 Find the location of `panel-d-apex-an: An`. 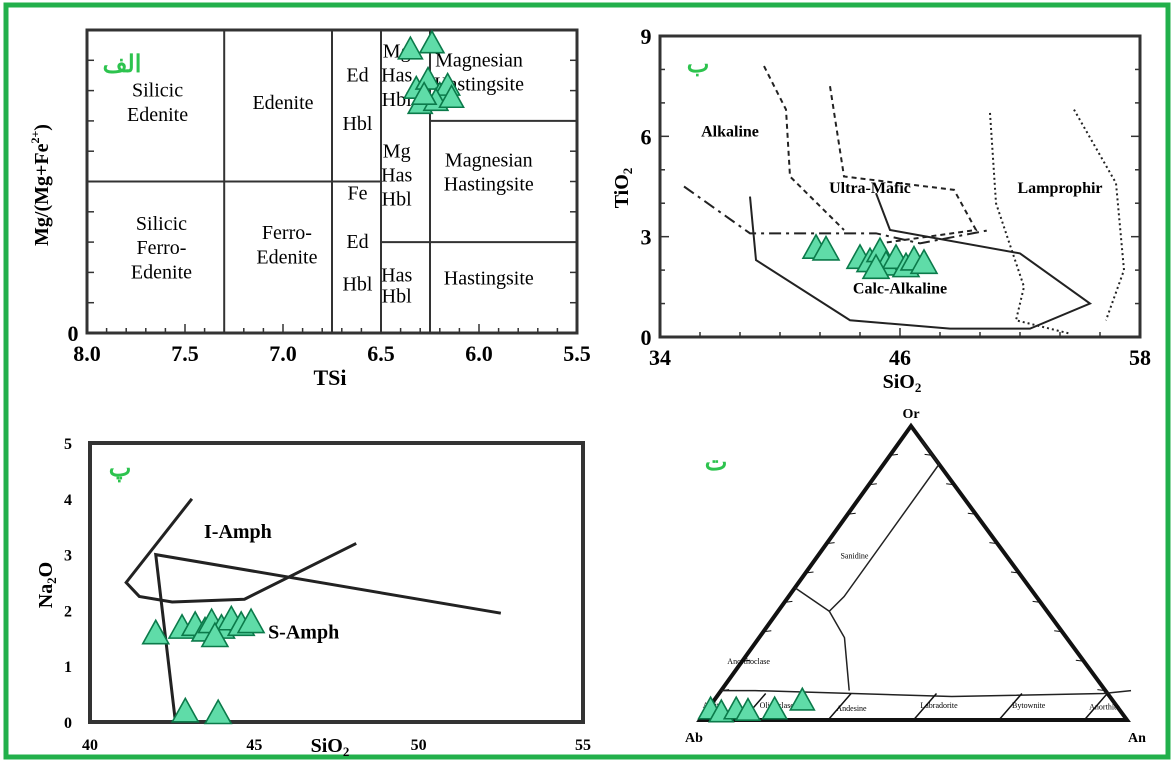

panel-d-apex-an: An is located at coordinates (1137, 738).